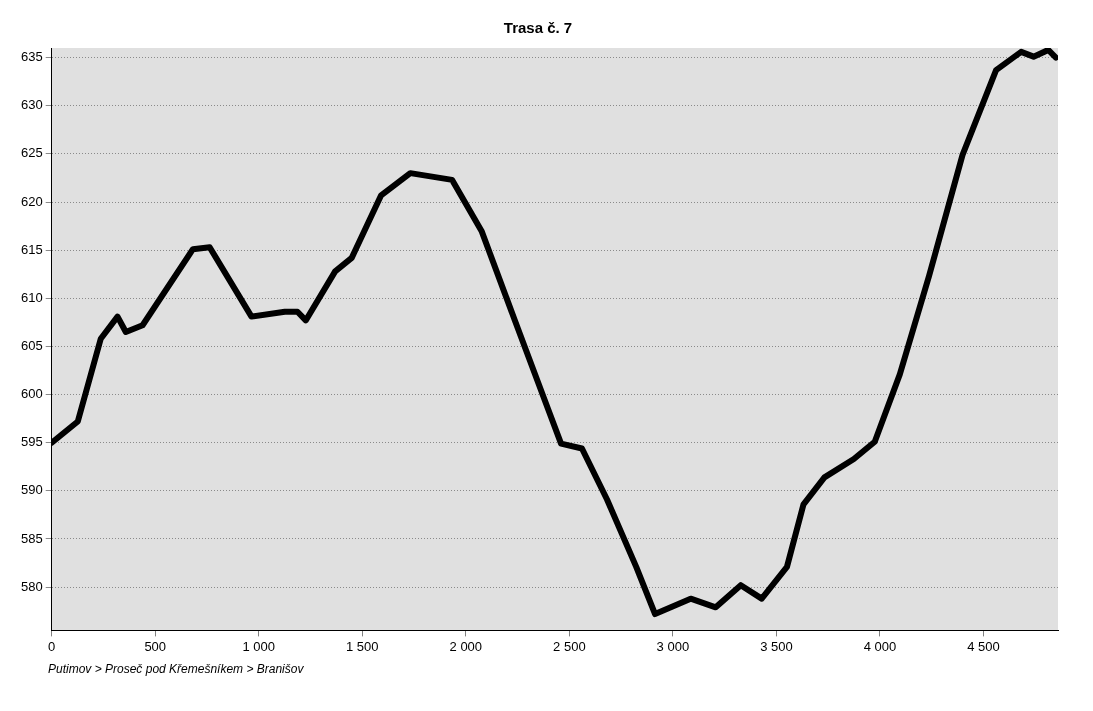 The height and width of the screenshot is (711, 1093). I want to click on y-tick-label: 595, so click(31, 442).